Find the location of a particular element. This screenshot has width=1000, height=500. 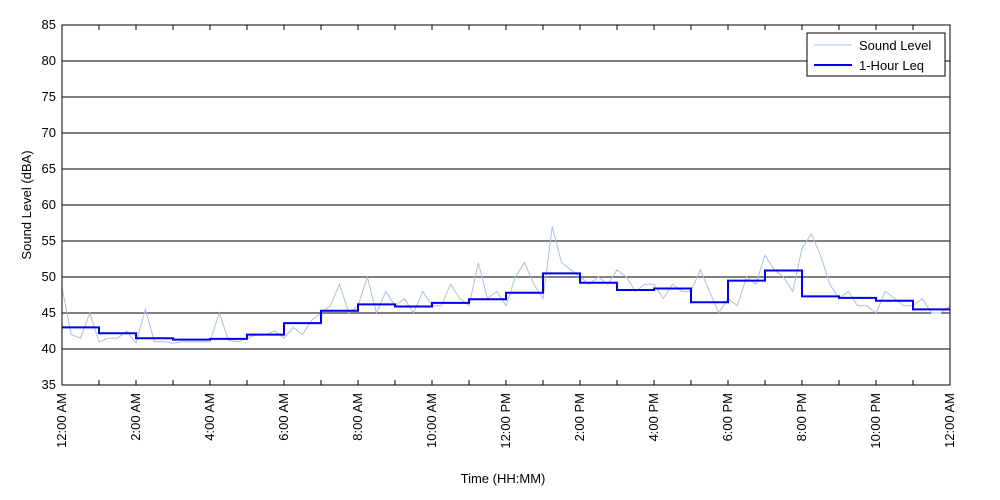

x-tick-label: 8:00 PM is located at coordinates (801, 417).